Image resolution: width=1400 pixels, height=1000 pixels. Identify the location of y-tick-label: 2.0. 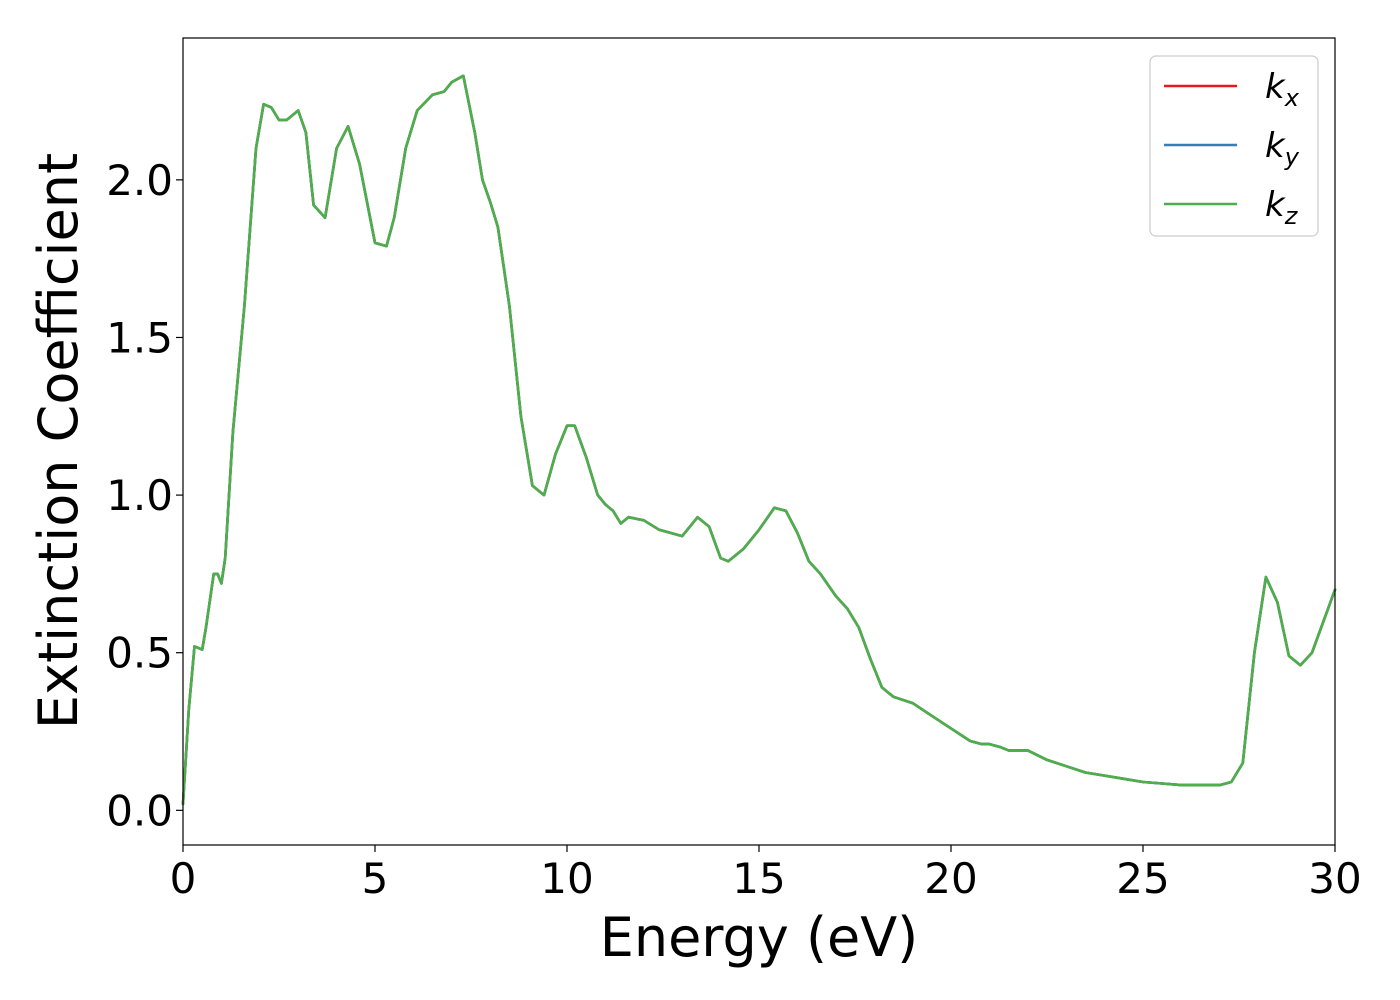
(139, 180).